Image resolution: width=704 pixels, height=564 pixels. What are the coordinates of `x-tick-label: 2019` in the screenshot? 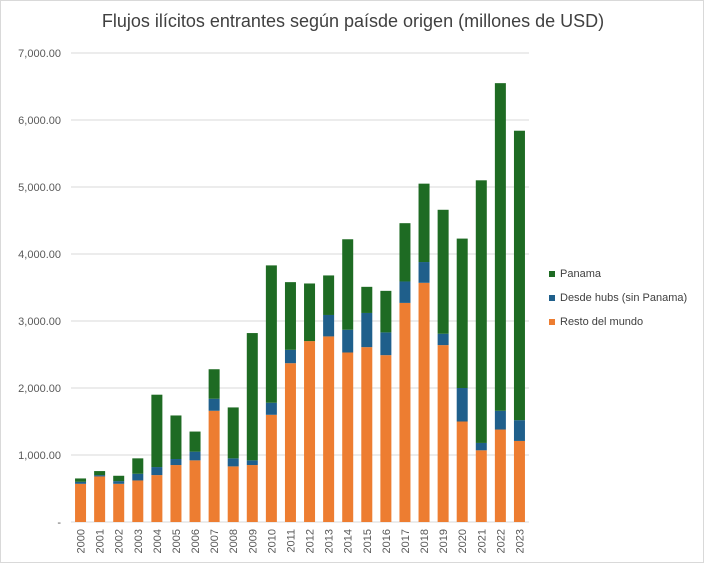 It's located at (444, 541).